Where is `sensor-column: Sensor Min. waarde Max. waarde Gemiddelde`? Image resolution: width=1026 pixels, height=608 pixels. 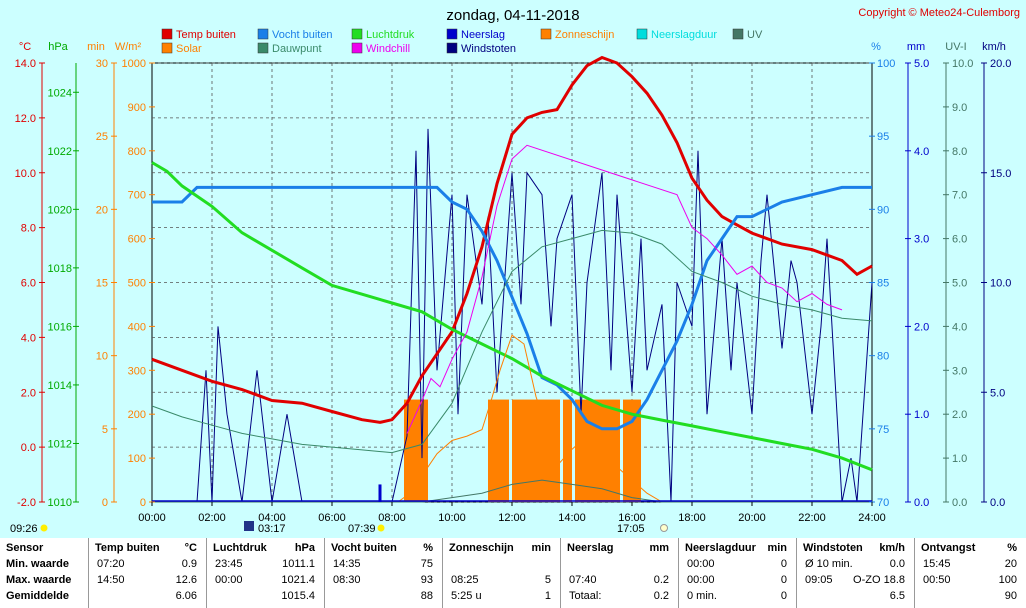 sensor-column: Sensor Min. waarde Max. waarde Gemiddelde is located at coordinates (44, 573).